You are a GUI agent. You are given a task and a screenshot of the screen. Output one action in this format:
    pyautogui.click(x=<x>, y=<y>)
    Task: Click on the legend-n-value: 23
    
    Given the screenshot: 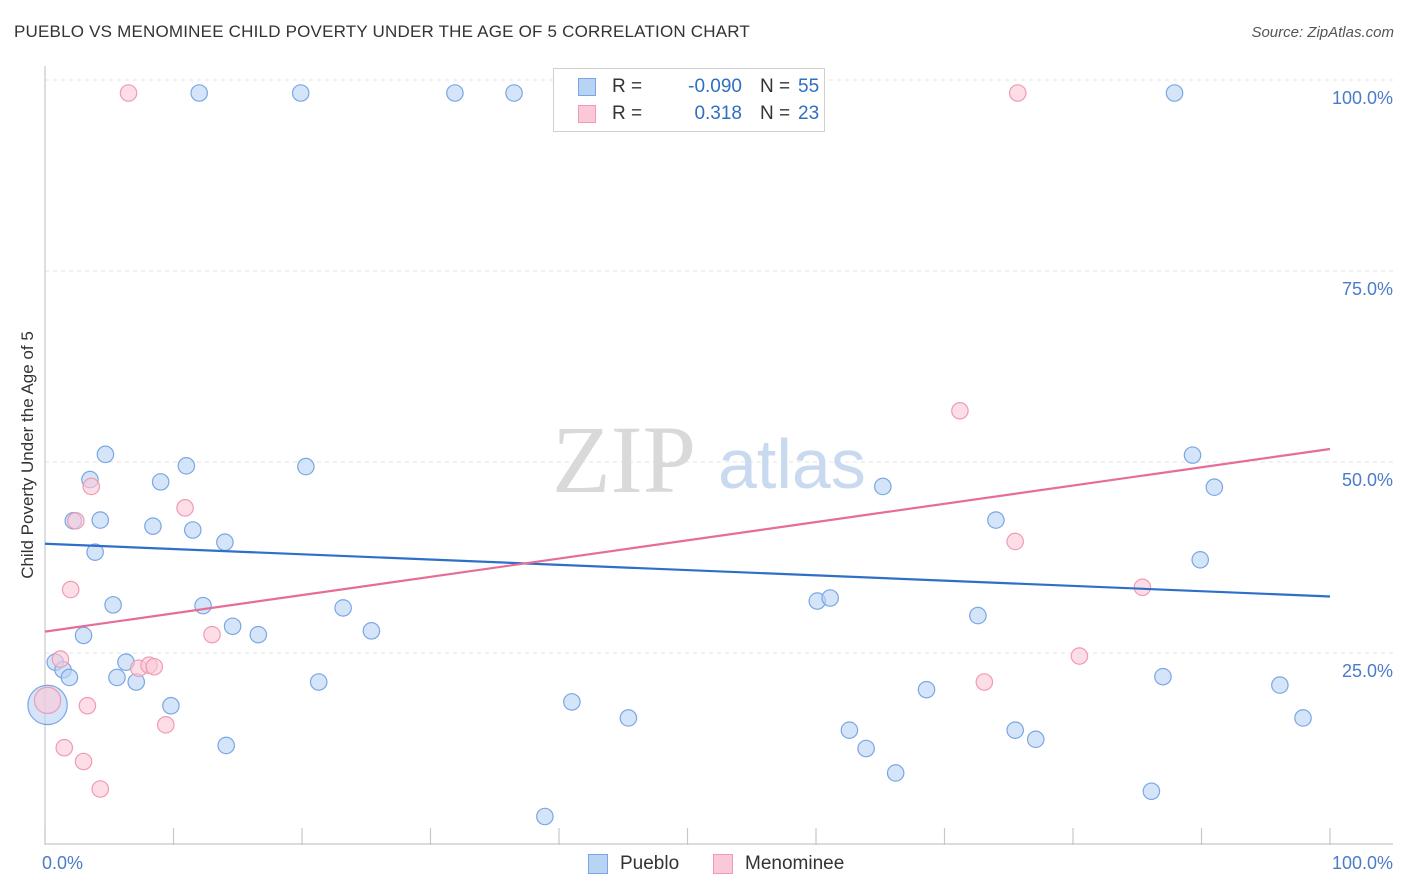 What is the action you would take?
    pyautogui.click(x=809, y=113)
    